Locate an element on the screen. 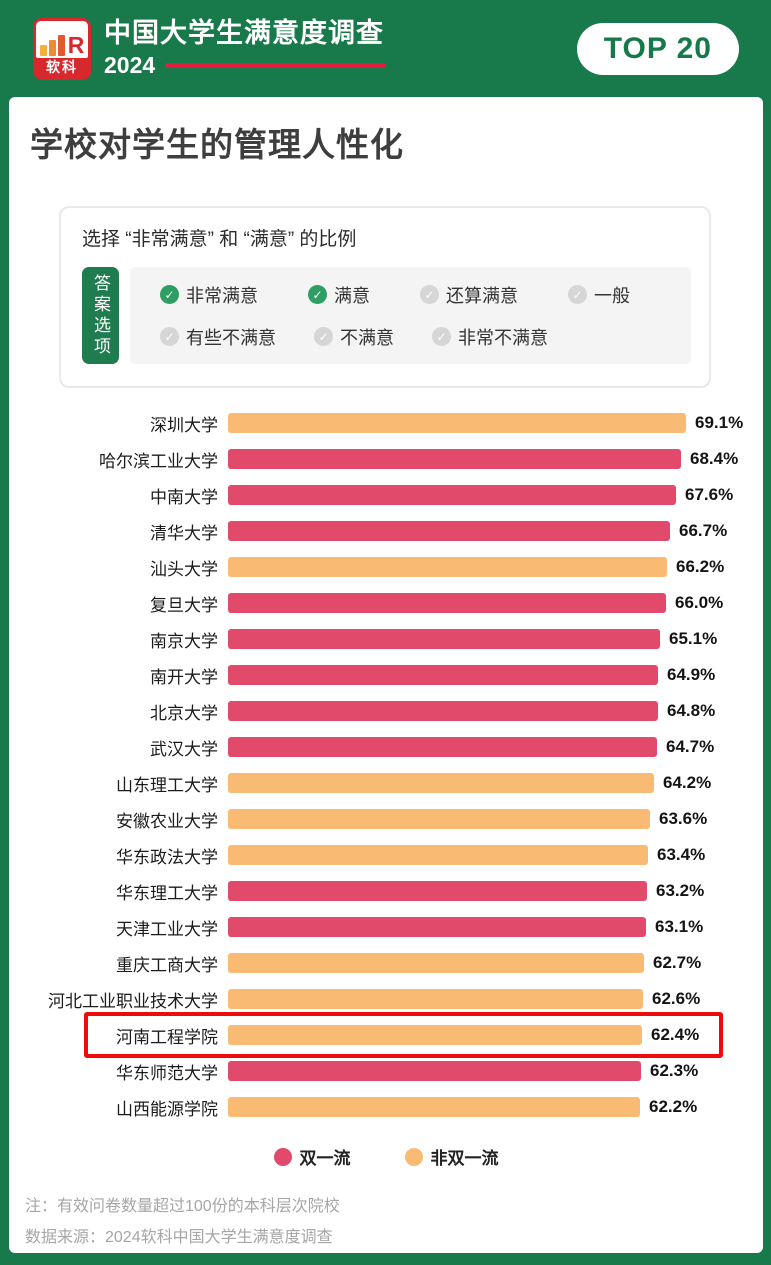 The height and width of the screenshot is (1265, 771). bar-row-11: 山东理工大学 64.2% is located at coordinates (386, 783).